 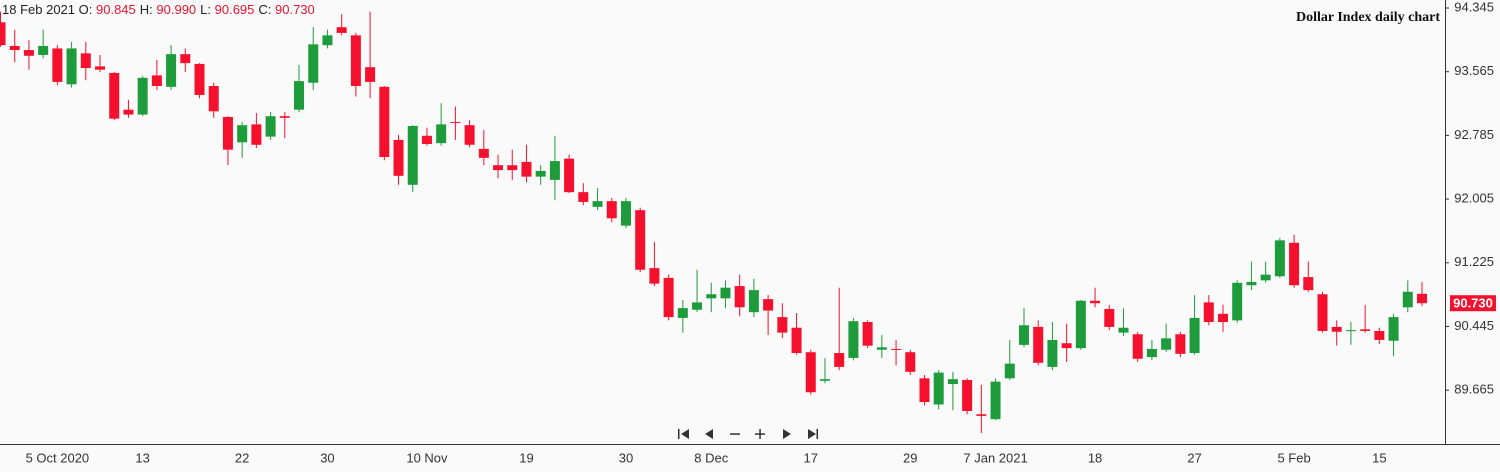 What do you see at coordinates (1474, 325) in the screenshot?
I see `y-tick-label: 90.445` at bounding box center [1474, 325].